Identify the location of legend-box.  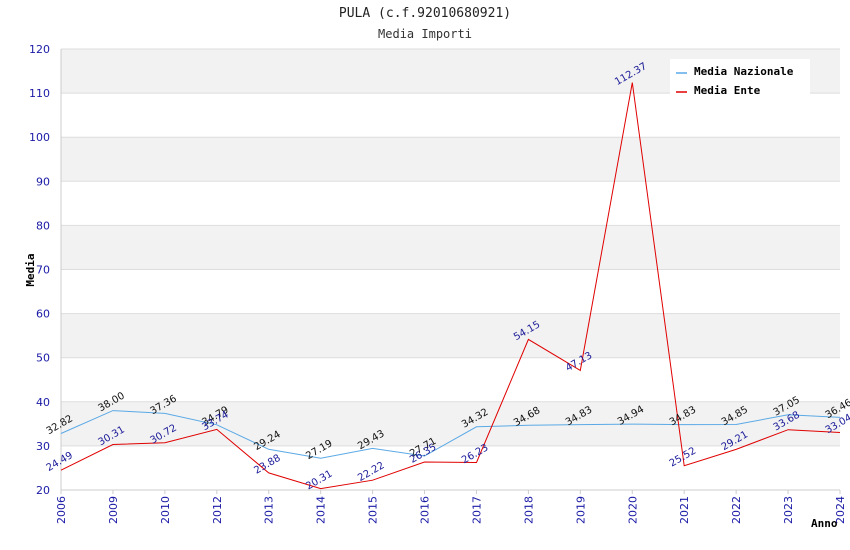
(740, 78).